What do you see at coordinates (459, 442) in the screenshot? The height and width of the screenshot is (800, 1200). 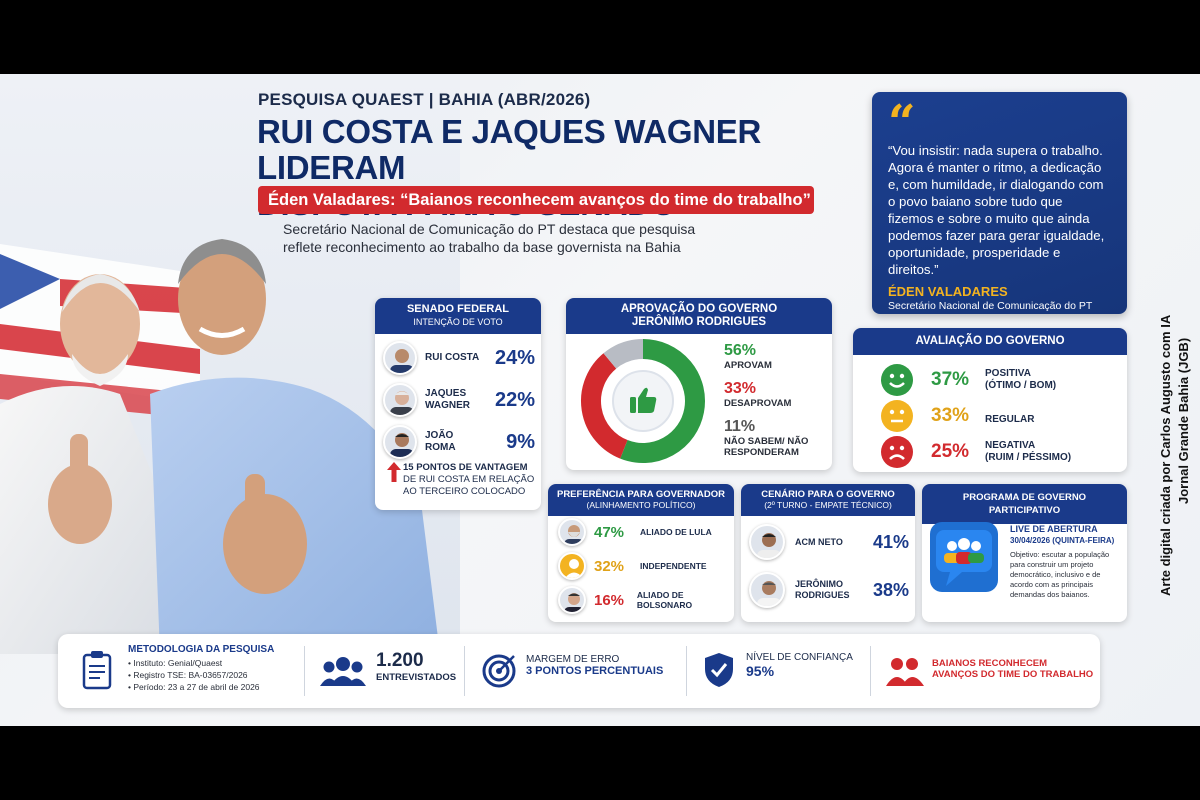 I see `senate-row: JOÃO ROMA 9%` at bounding box center [459, 442].